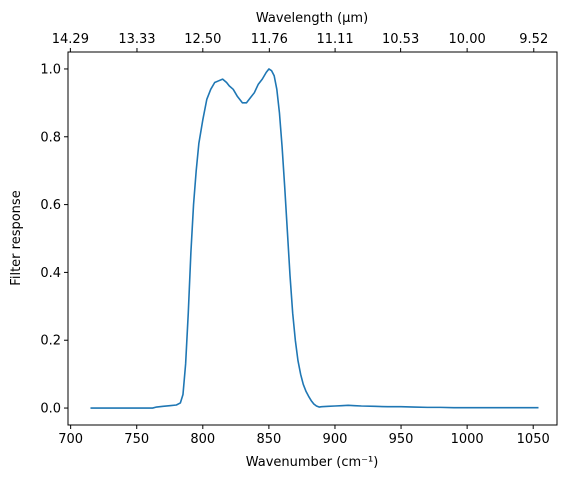  Describe the element at coordinates (50, 137) in the screenshot. I see `y-tick-label: 0.8` at that location.